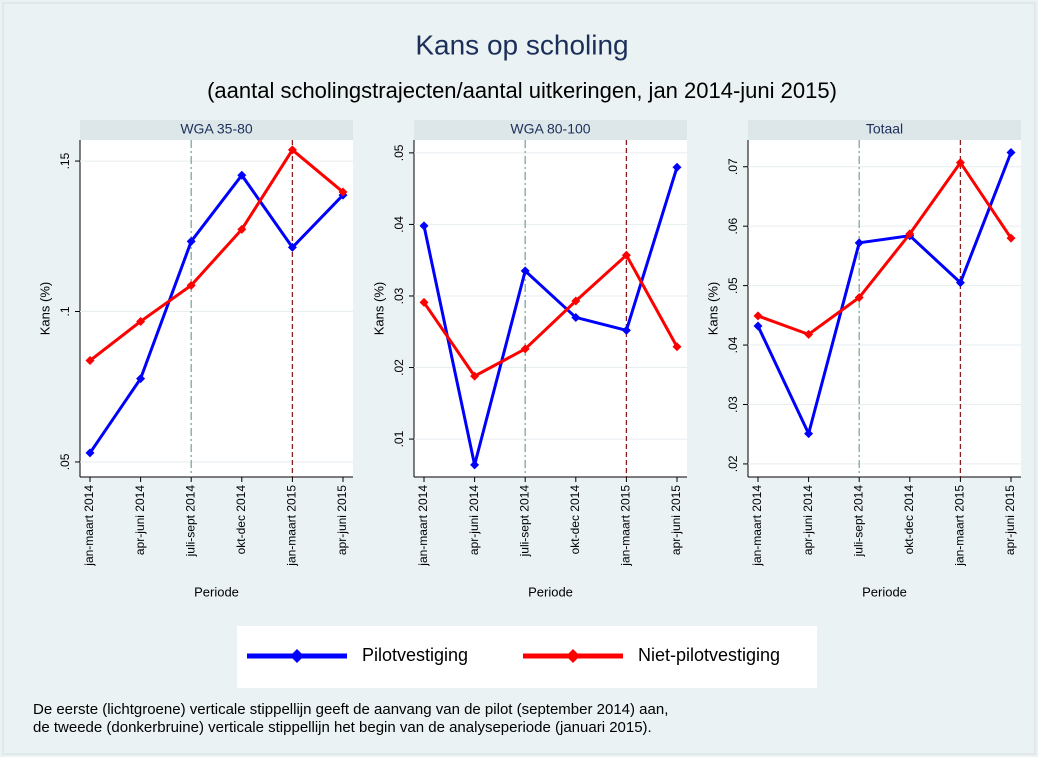  I want to click on y-tick-label: .06, so click(733, 226).